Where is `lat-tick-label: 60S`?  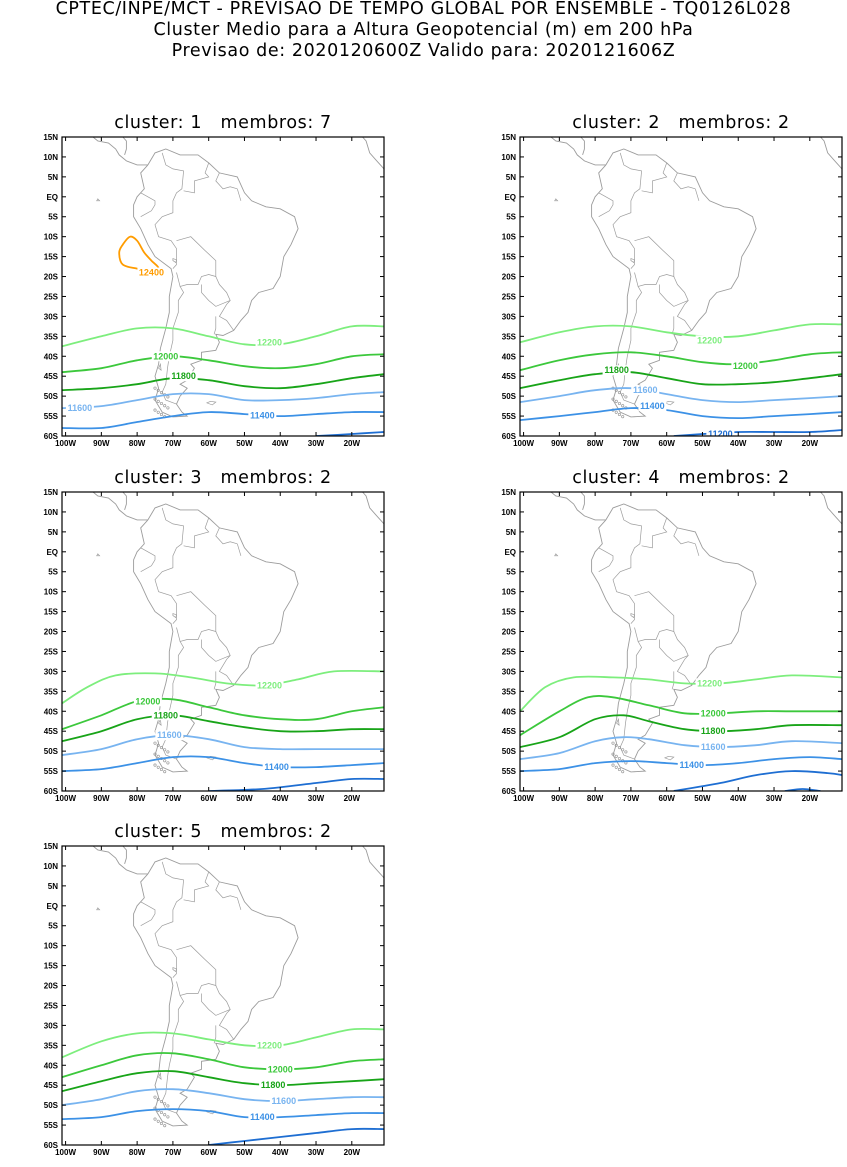 lat-tick-label: 60S is located at coordinates (509, 791).